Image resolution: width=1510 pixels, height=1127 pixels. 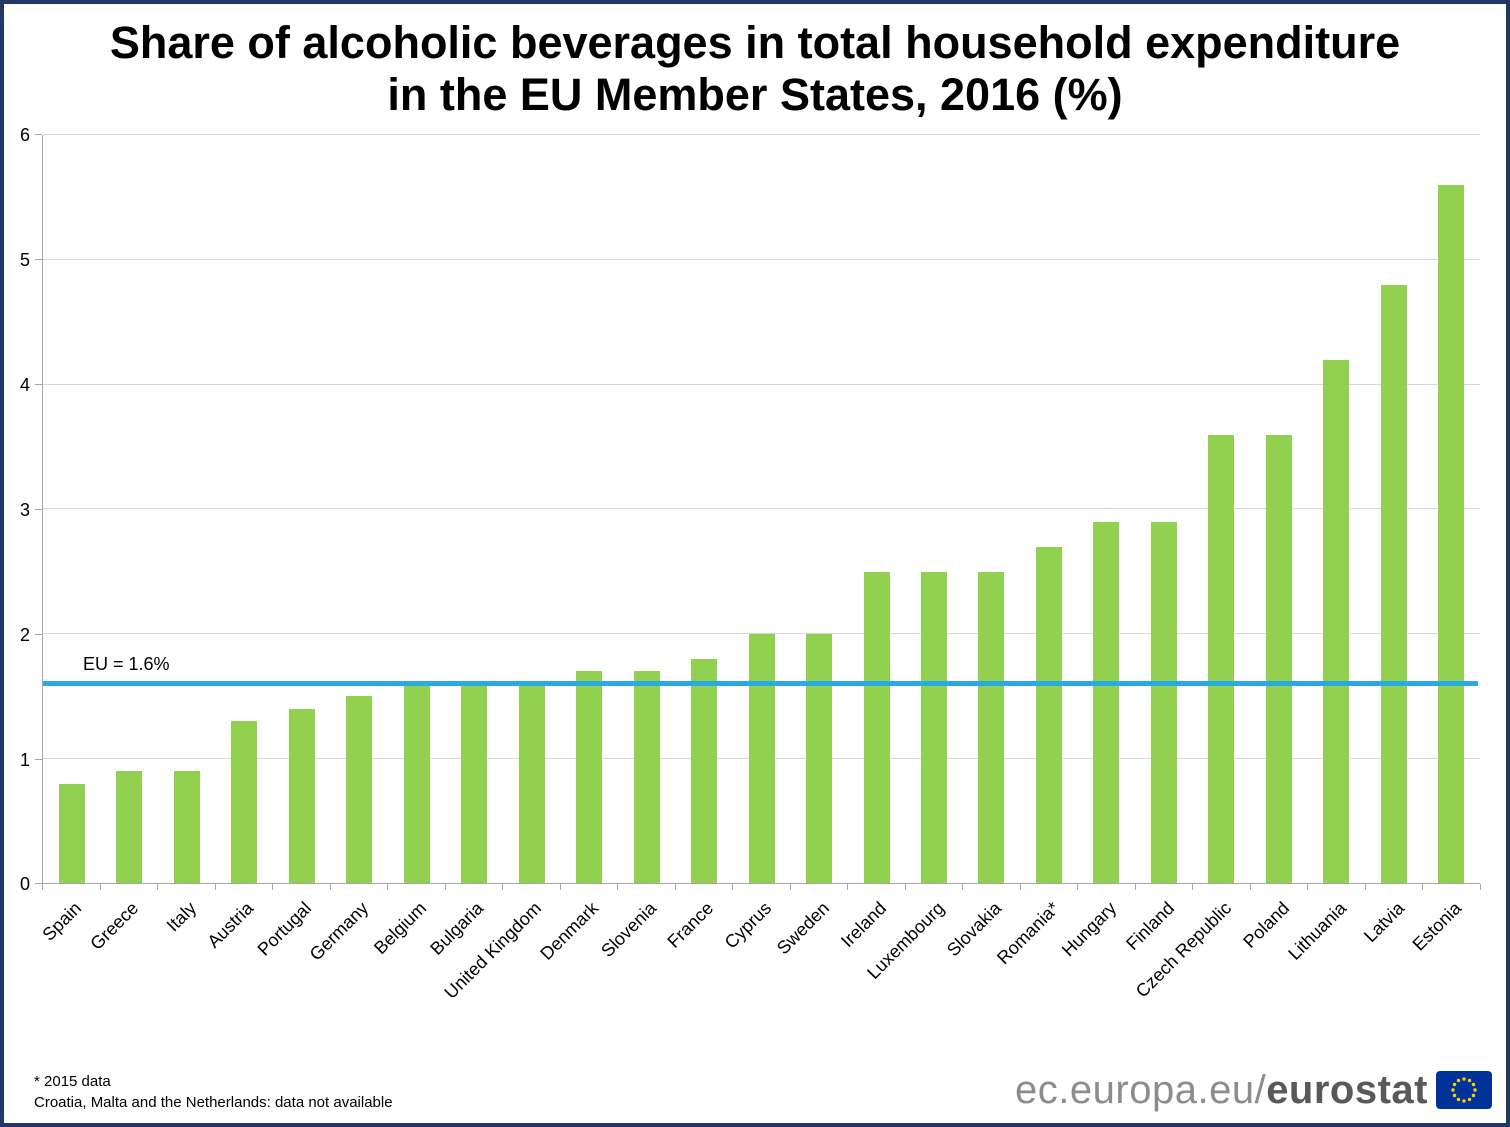 What do you see at coordinates (1089, 929) in the screenshot?
I see `x-axis-label: Hungary` at bounding box center [1089, 929].